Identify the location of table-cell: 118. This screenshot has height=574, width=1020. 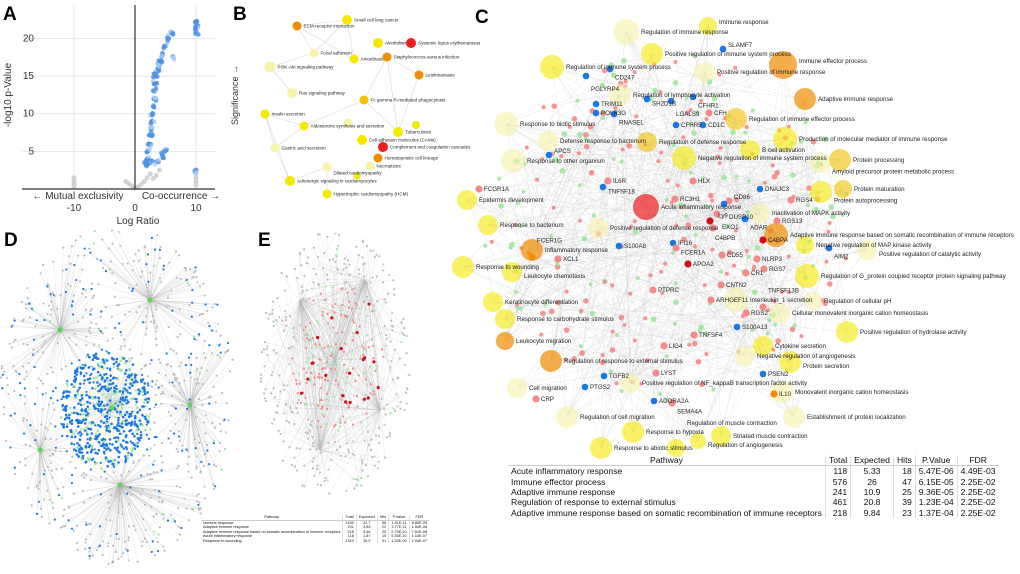
(837, 471).